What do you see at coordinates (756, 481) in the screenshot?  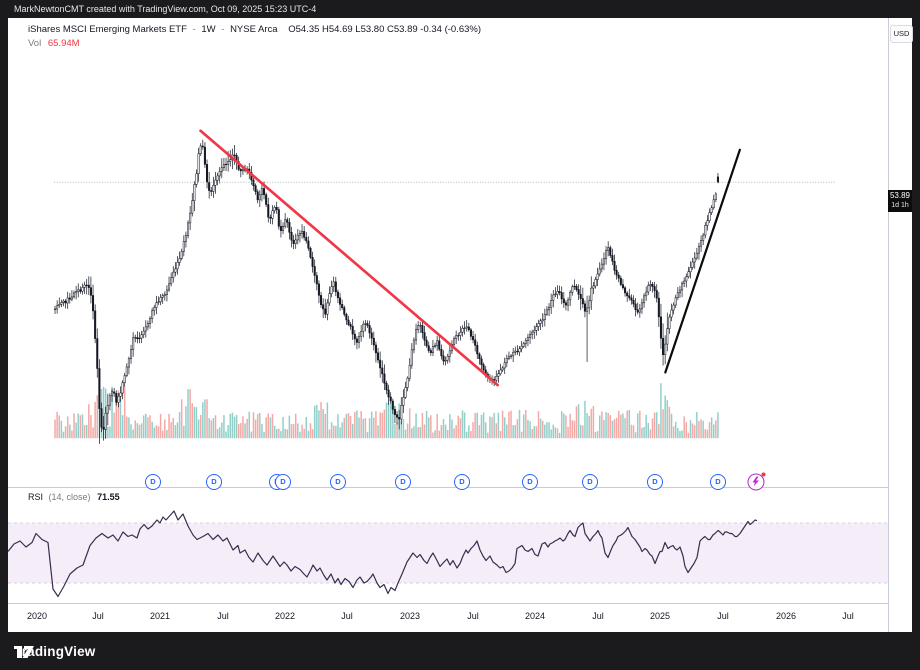 I see `event-lightning-marker` at bounding box center [756, 481].